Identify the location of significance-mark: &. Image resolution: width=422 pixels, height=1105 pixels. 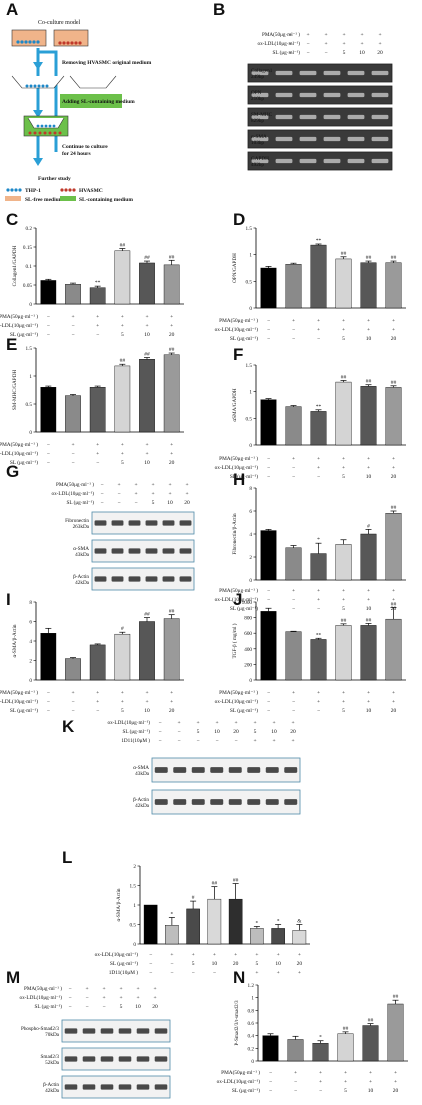
(299, 922).